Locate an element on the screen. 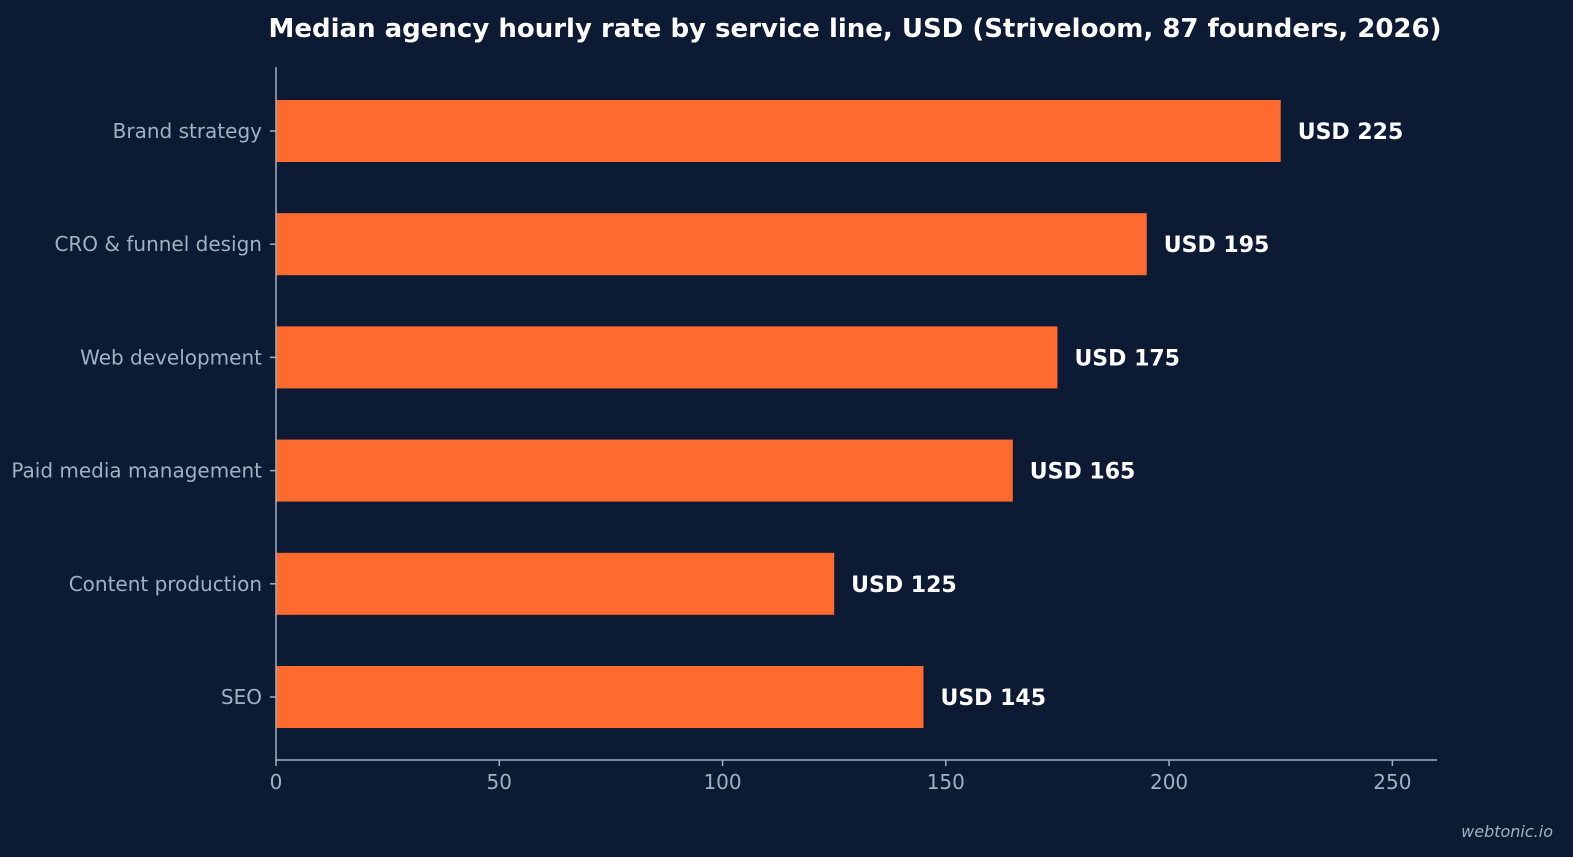  x-tick-label: 50 is located at coordinates (499, 782).